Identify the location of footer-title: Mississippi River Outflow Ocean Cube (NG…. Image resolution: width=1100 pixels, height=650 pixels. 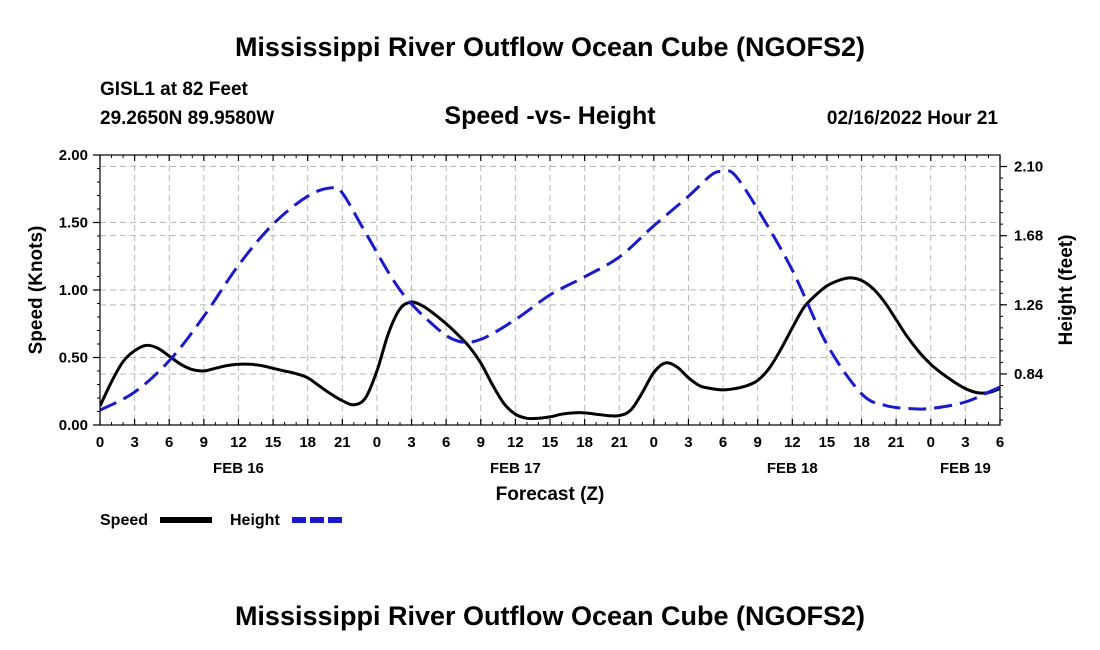
(550, 616).